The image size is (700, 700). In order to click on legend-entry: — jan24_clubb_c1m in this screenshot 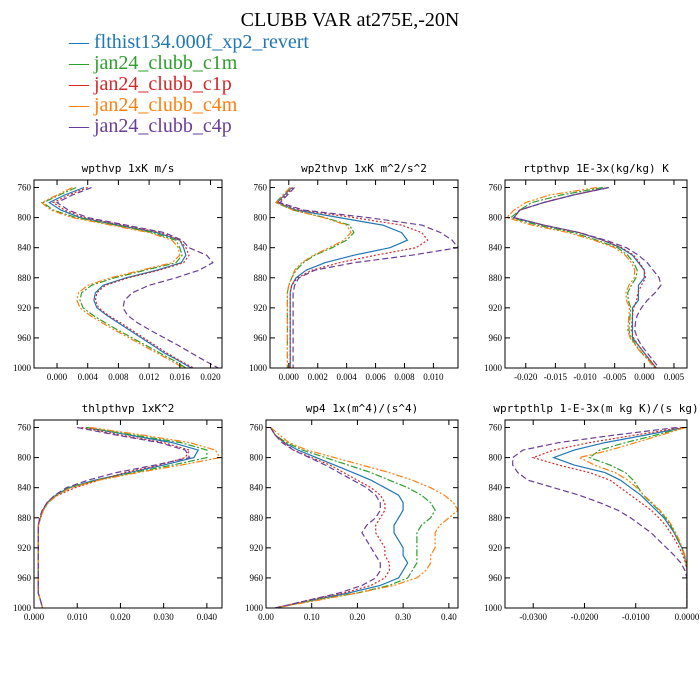, I will do `click(153, 63)`.